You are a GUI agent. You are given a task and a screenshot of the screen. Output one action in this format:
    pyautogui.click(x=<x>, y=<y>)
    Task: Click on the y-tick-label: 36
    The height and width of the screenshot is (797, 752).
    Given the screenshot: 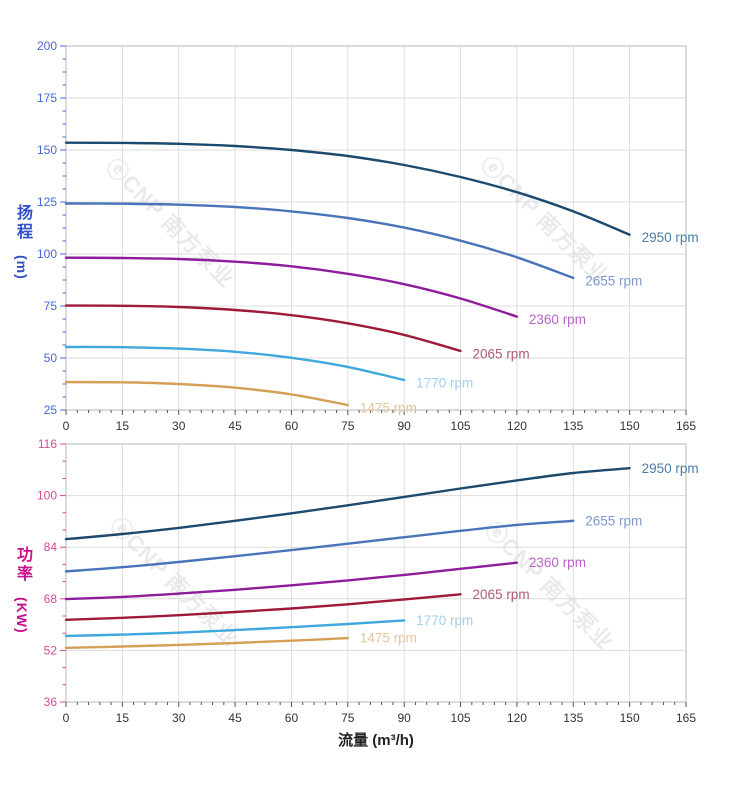 What is the action you would take?
    pyautogui.click(x=51, y=702)
    